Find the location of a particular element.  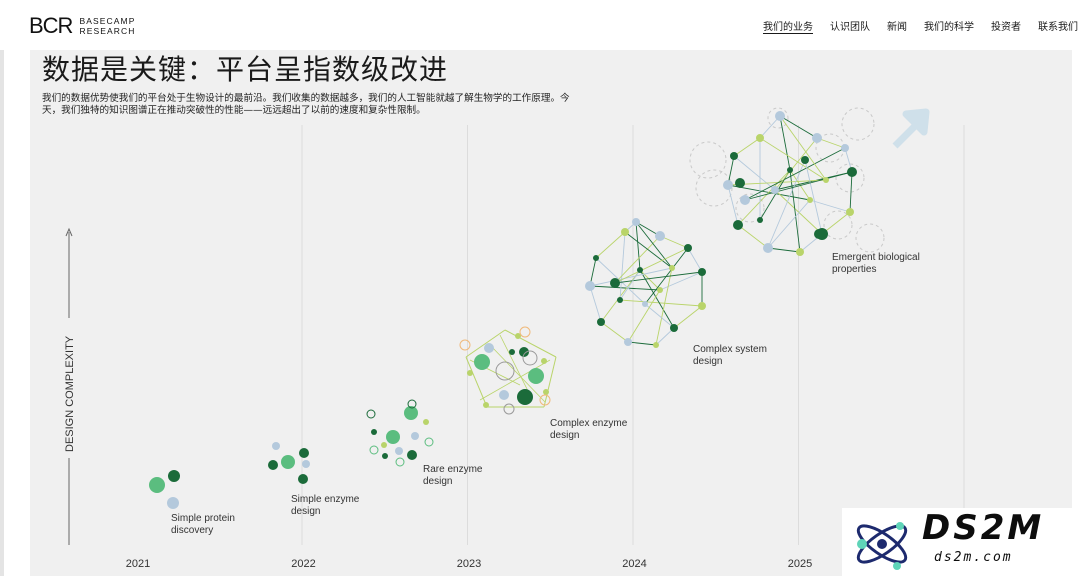

nav-news: 新闻 is located at coordinates (897, 27).